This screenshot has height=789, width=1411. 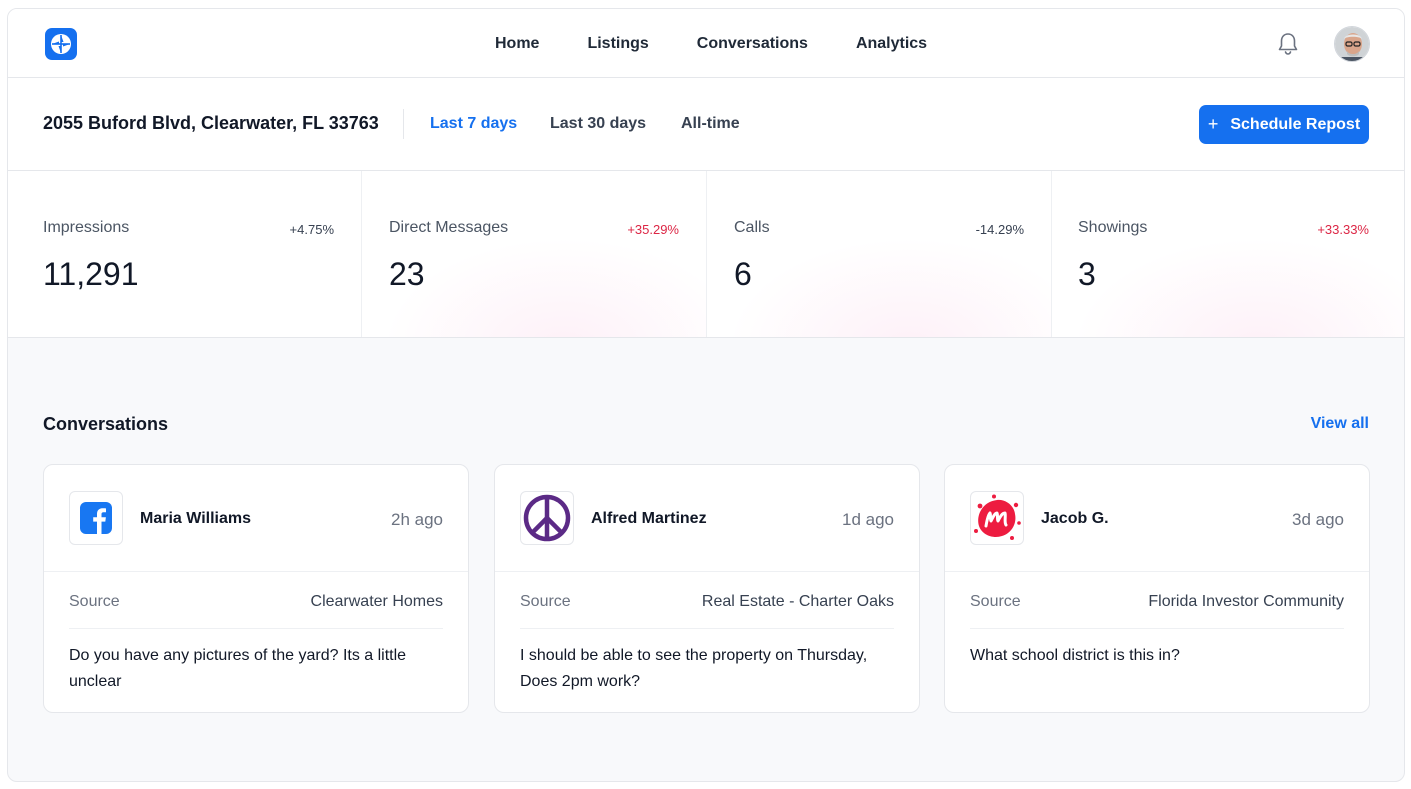 I want to click on schedule-repost-button: + Schedule Repost, so click(x=1284, y=124).